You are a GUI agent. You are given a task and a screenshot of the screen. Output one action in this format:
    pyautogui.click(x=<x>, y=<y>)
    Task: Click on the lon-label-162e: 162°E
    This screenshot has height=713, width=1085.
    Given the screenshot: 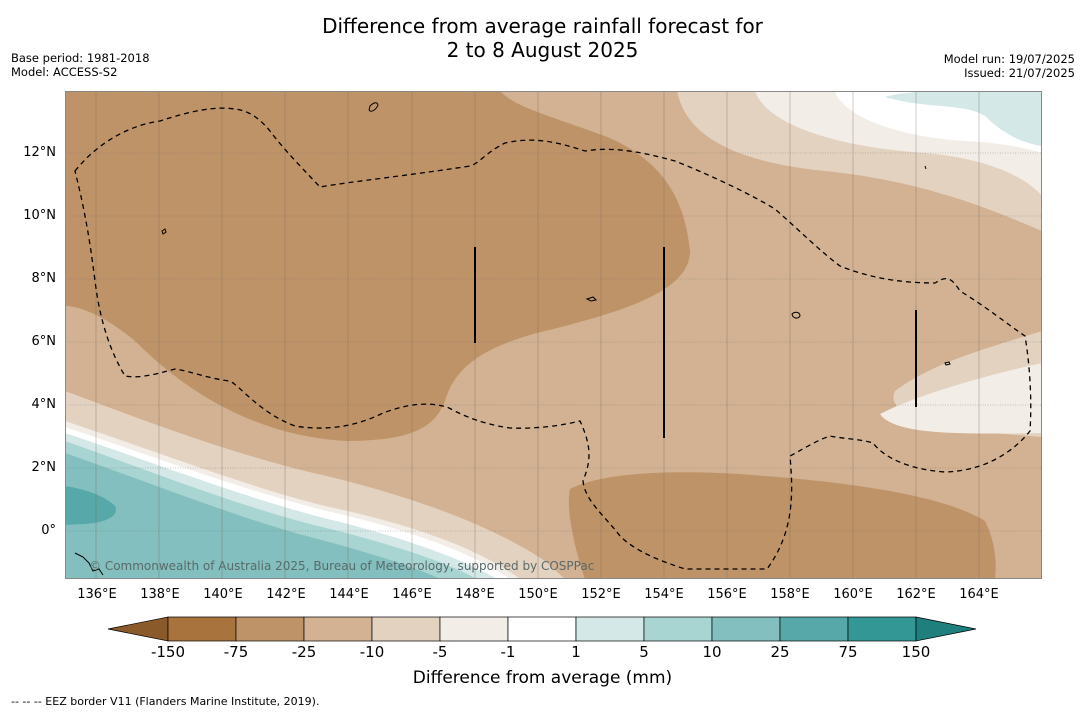 What is the action you would take?
    pyautogui.click(x=916, y=594)
    